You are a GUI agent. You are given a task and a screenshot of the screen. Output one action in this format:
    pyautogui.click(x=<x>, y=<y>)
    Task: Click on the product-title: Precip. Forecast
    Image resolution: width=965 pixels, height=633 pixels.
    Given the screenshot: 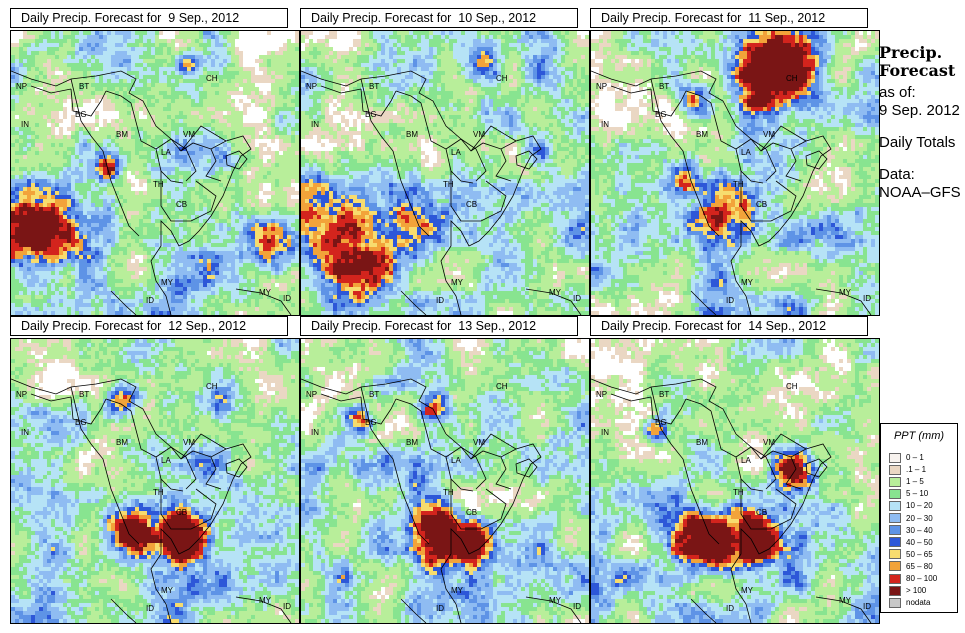 What is the action you would take?
    pyautogui.click(x=921, y=62)
    